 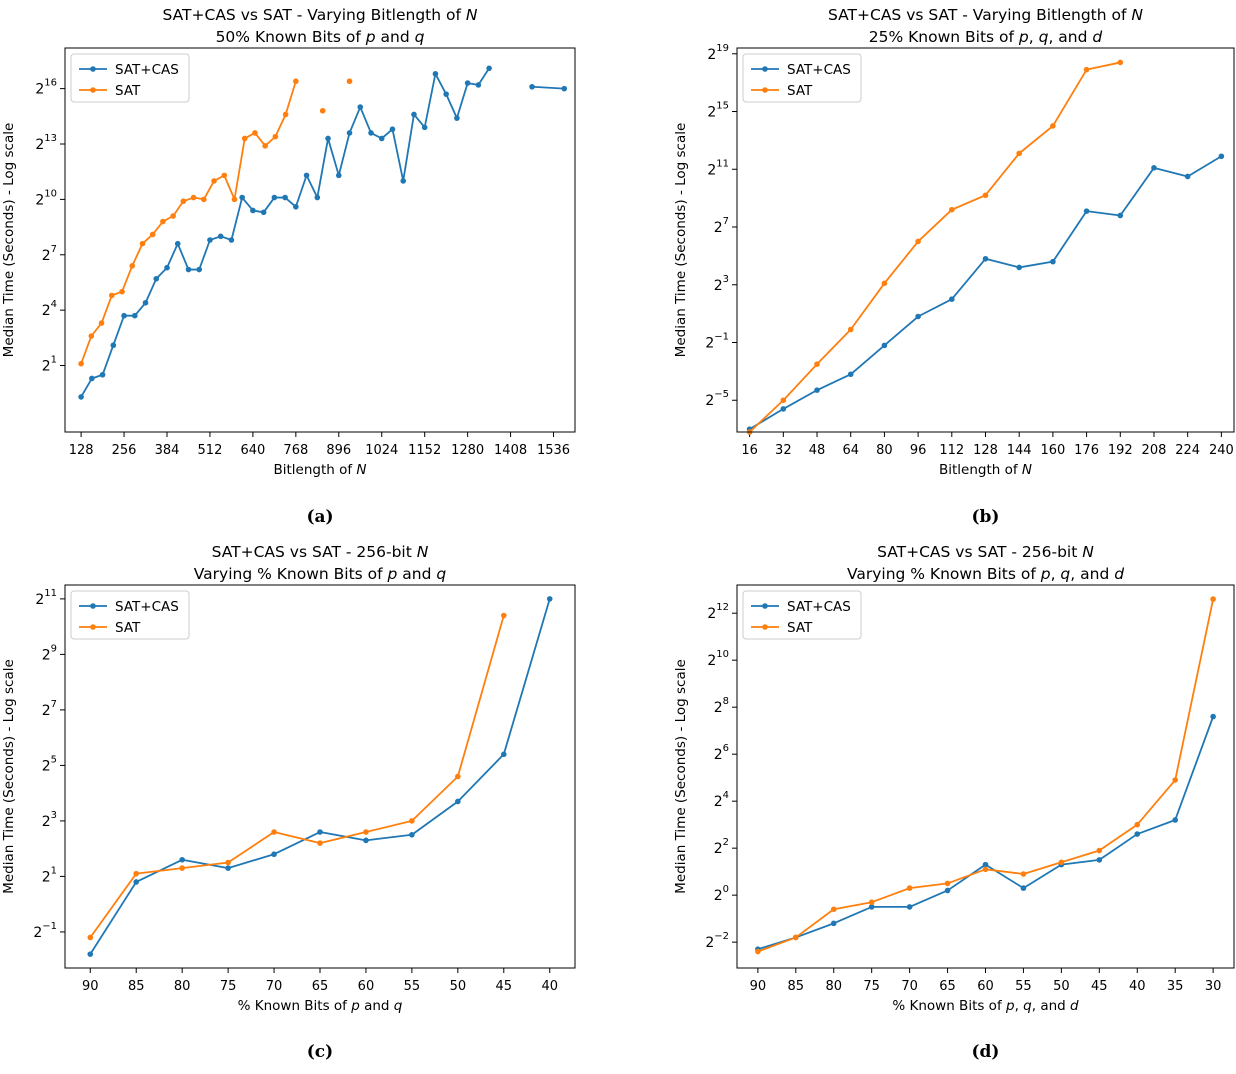 What do you see at coordinates (90, 986) in the screenshot?
I see `x-tick-label: 90` at bounding box center [90, 986].